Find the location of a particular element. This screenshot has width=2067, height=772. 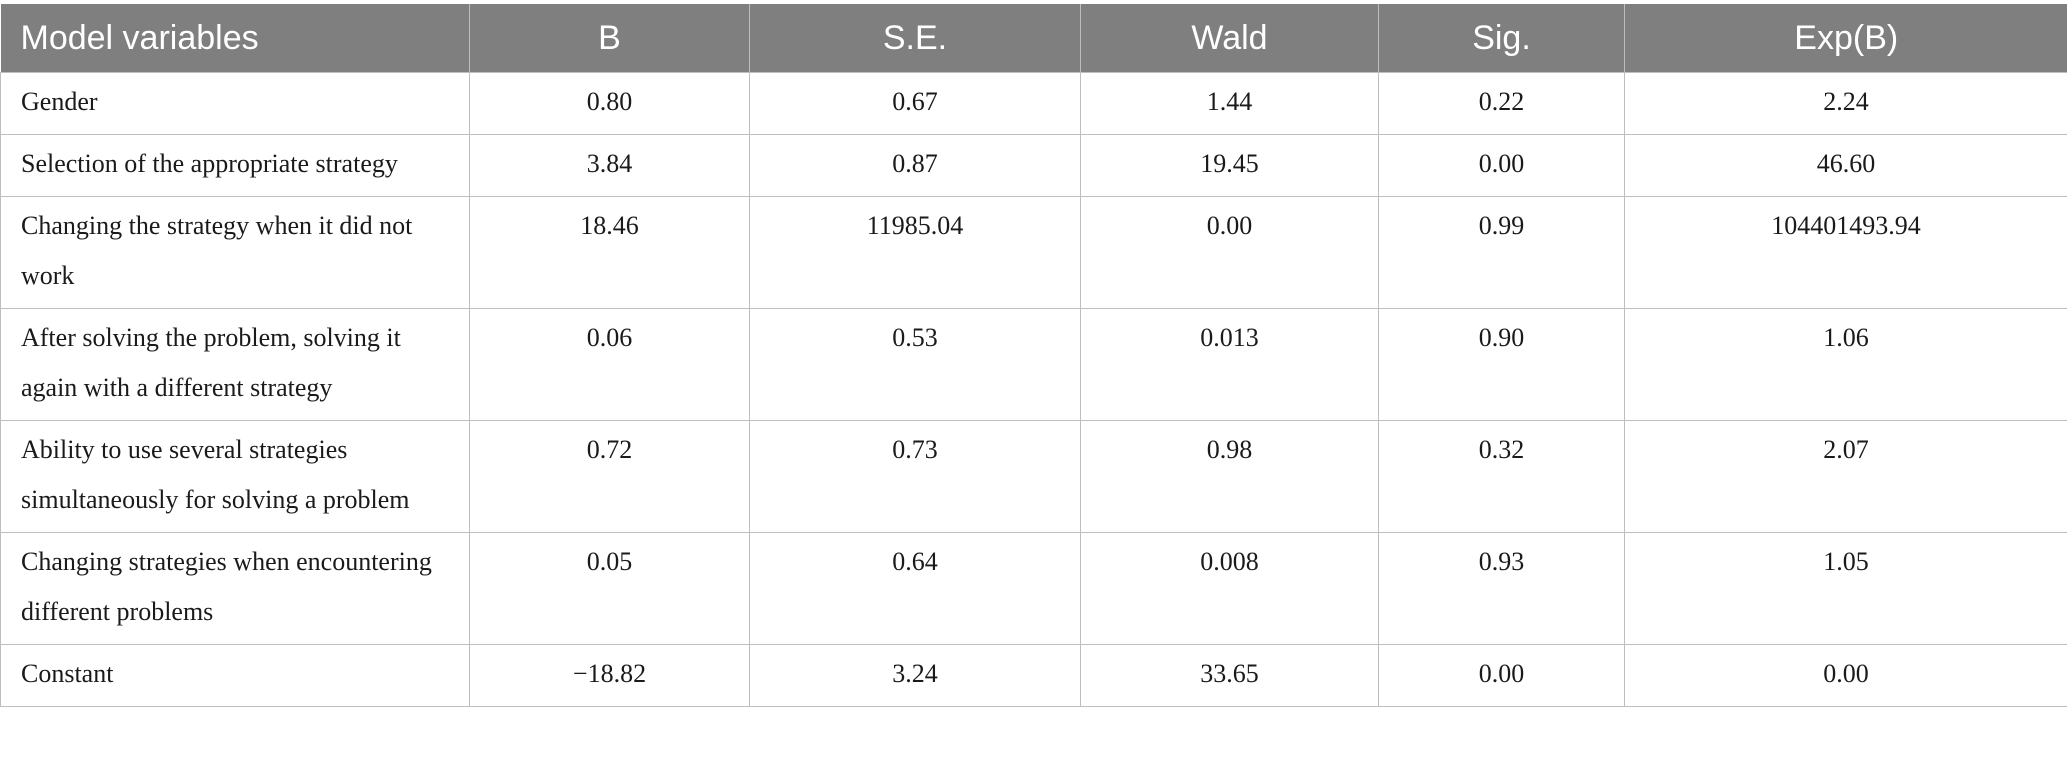

cell-expb: 46.60 is located at coordinates (1845, 165).